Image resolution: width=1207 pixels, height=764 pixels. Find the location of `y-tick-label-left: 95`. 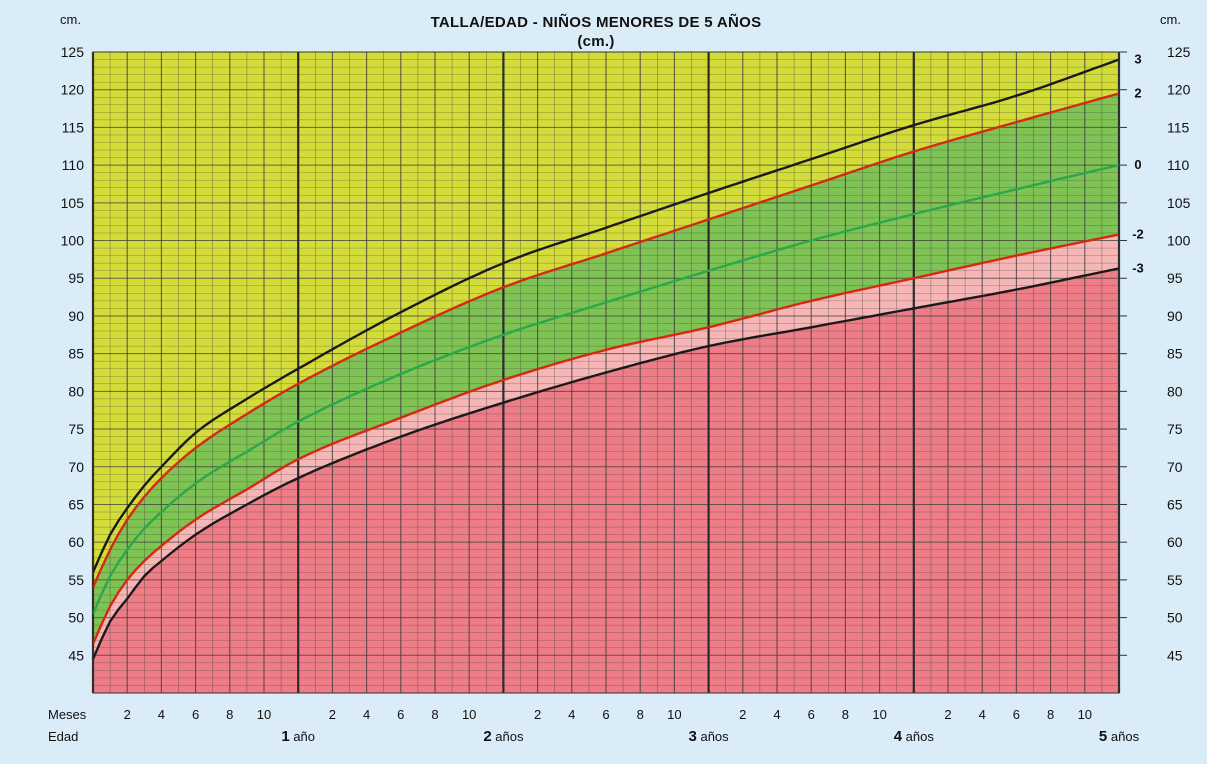

y-tick-label-left: 95 is located at coordinates (76, 278).